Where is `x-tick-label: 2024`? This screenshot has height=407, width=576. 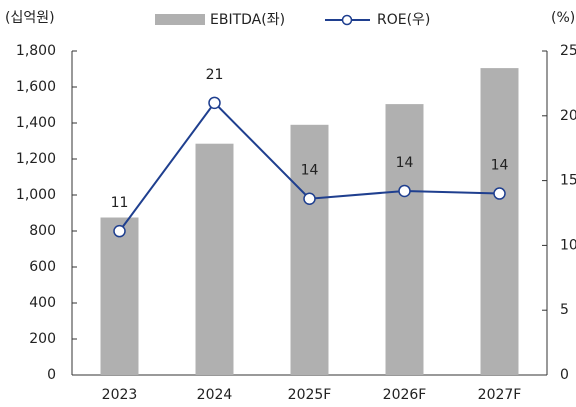 x-tick-label: 2024 is located at coordinates (215, 395).